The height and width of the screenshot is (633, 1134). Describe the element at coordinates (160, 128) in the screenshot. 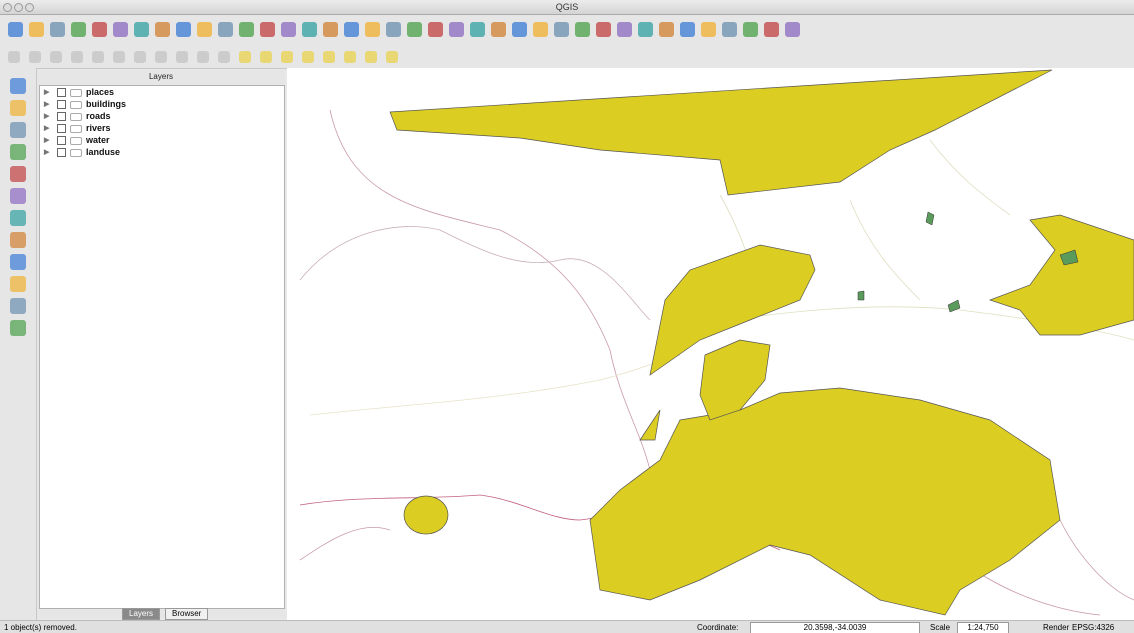

I see `layer-item: ▶ rivers` at that location.